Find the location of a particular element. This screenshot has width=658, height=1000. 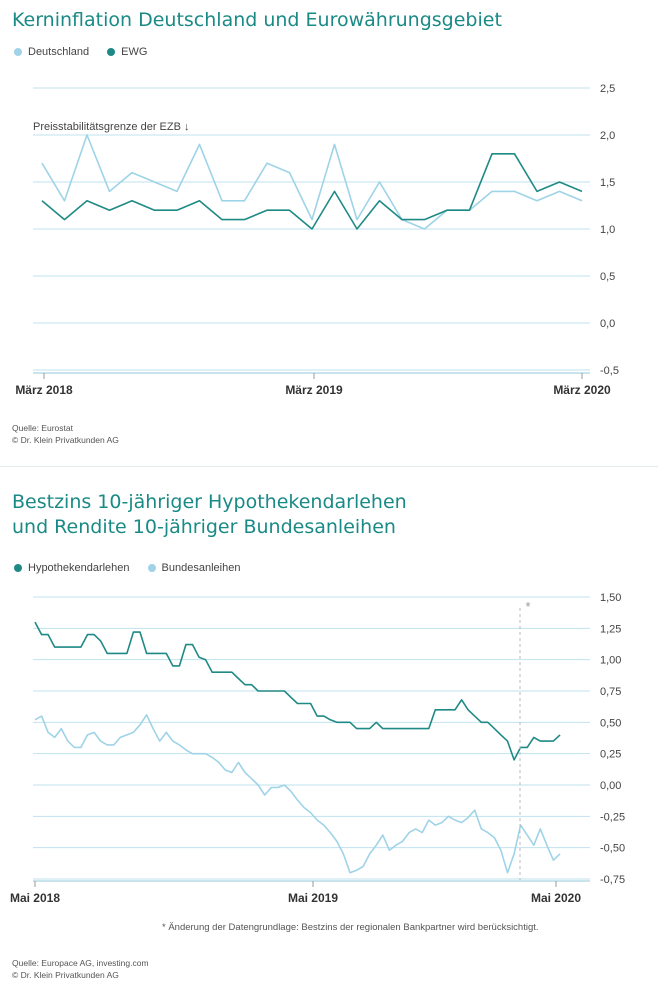

x-tick-label: März 2019 is located at coordinates (314, 390).